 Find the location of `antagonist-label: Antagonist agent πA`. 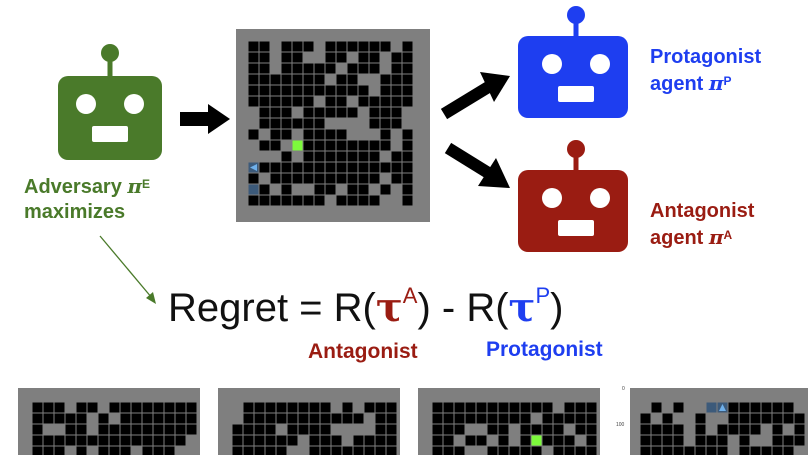

antagonist-label: Antagonist agent πA is located at coordinates (702, 224).